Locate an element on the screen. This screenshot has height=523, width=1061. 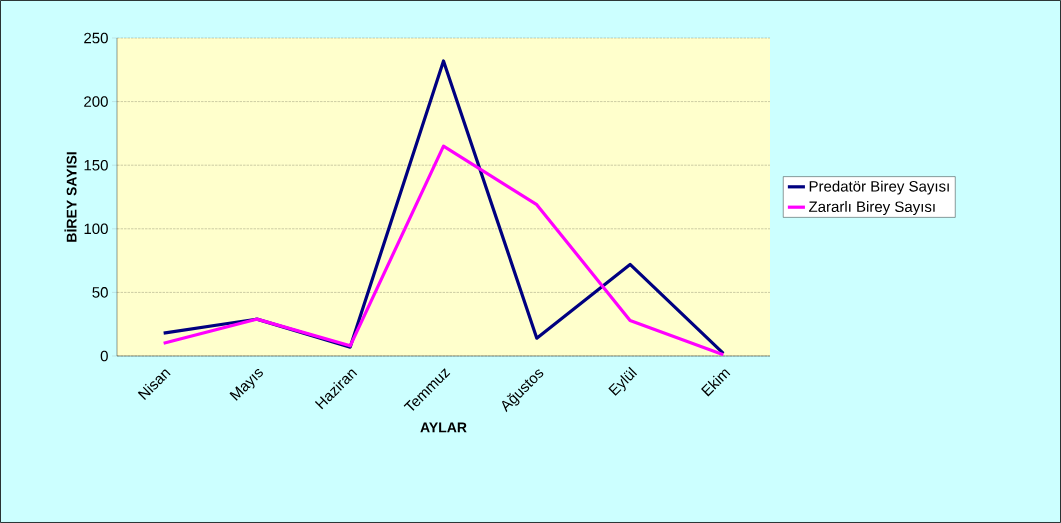
y-tick-label: 150 is located at coordinates (96, 165).